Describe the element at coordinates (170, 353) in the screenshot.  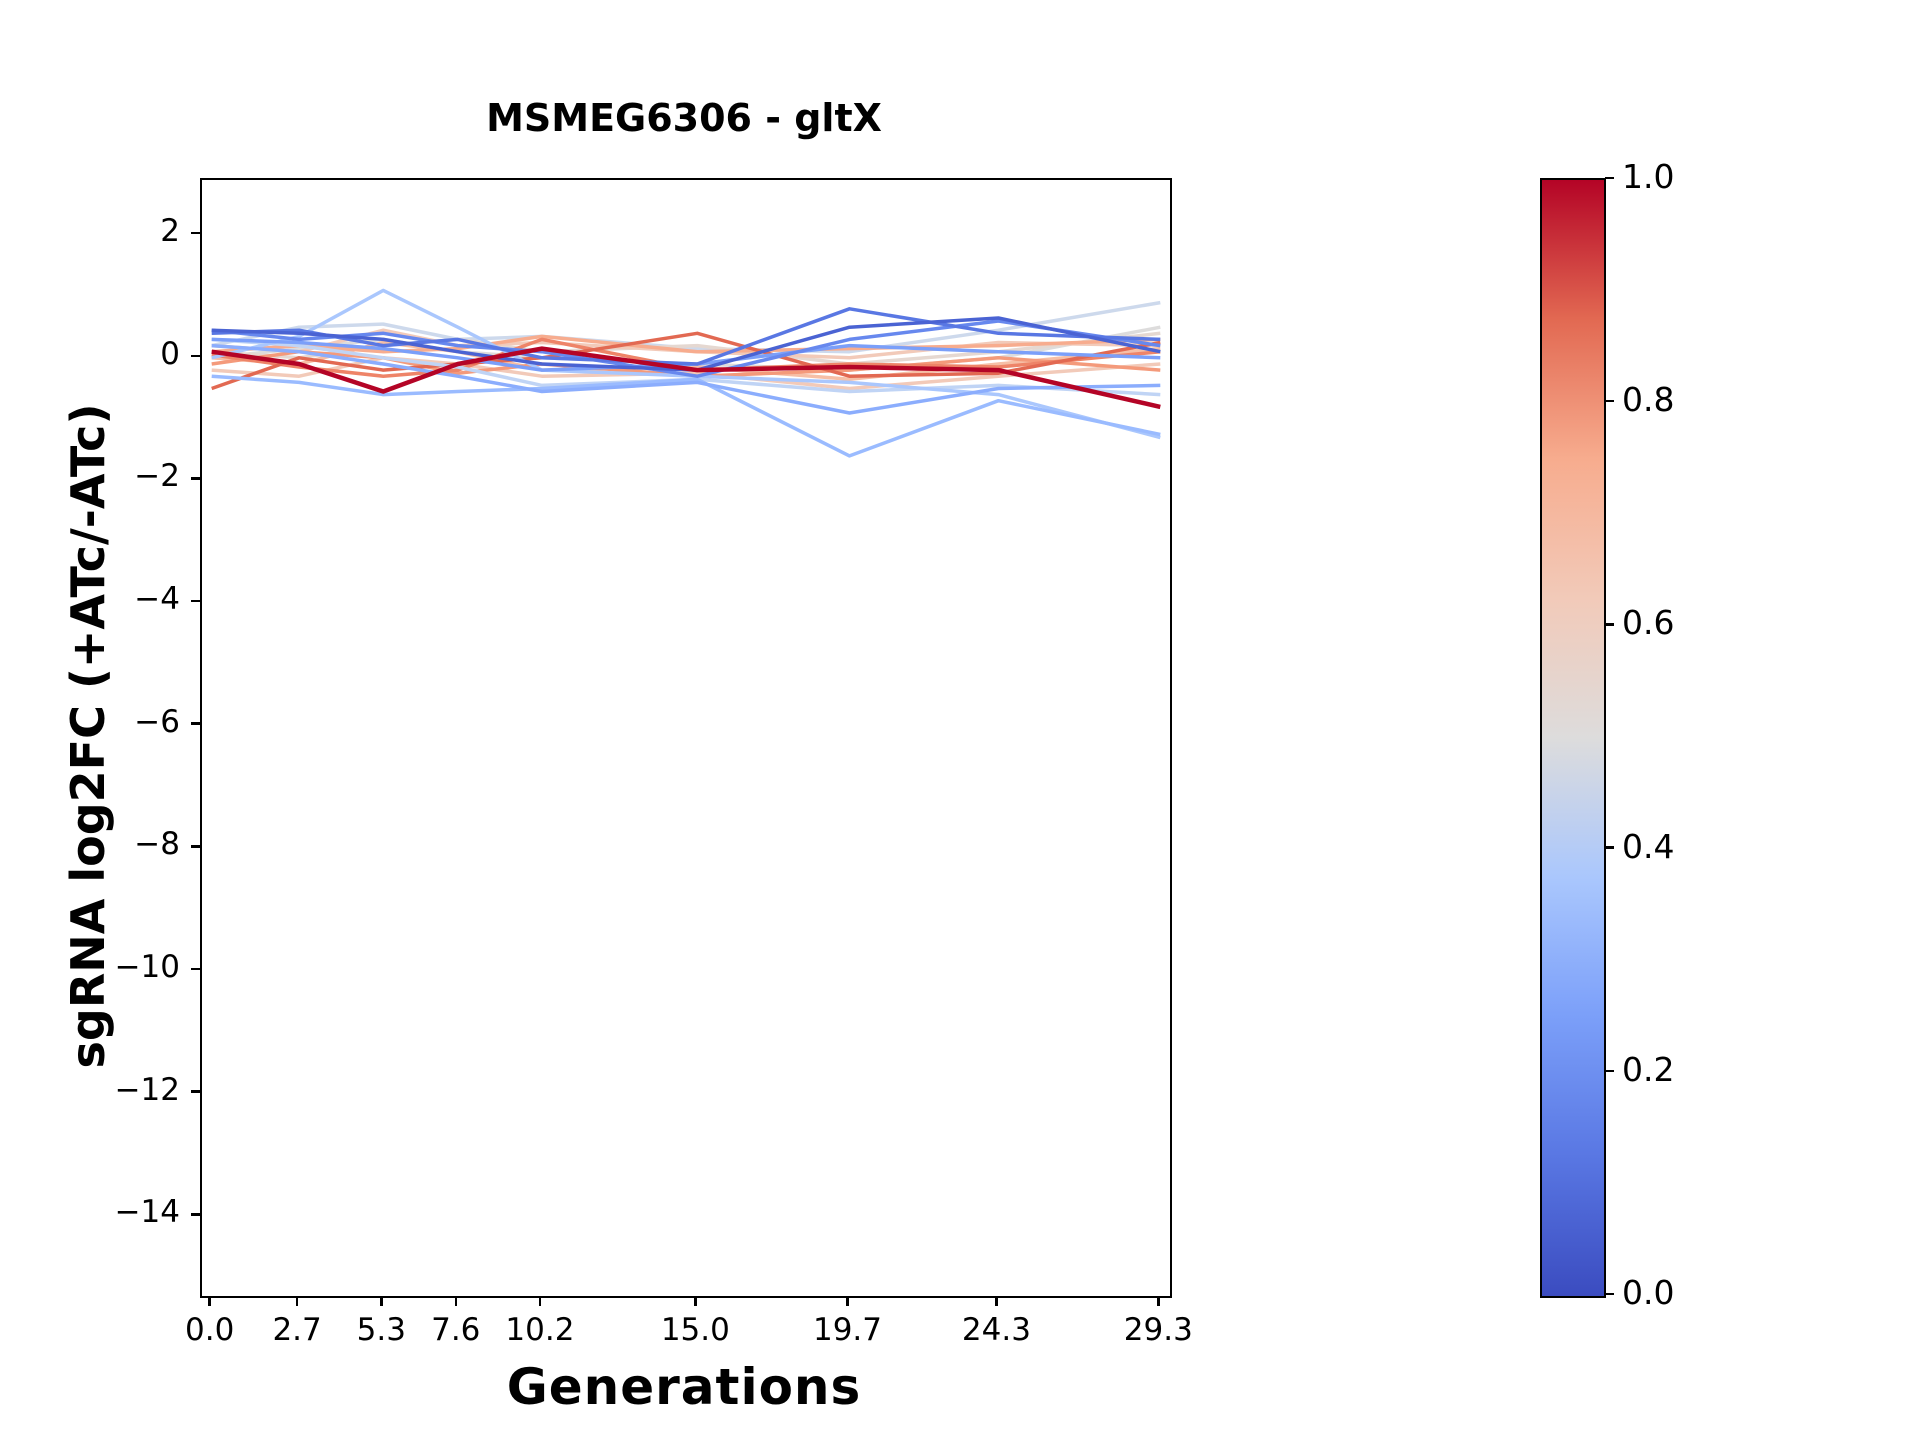
I see `y-tick-label: 0` at that location.